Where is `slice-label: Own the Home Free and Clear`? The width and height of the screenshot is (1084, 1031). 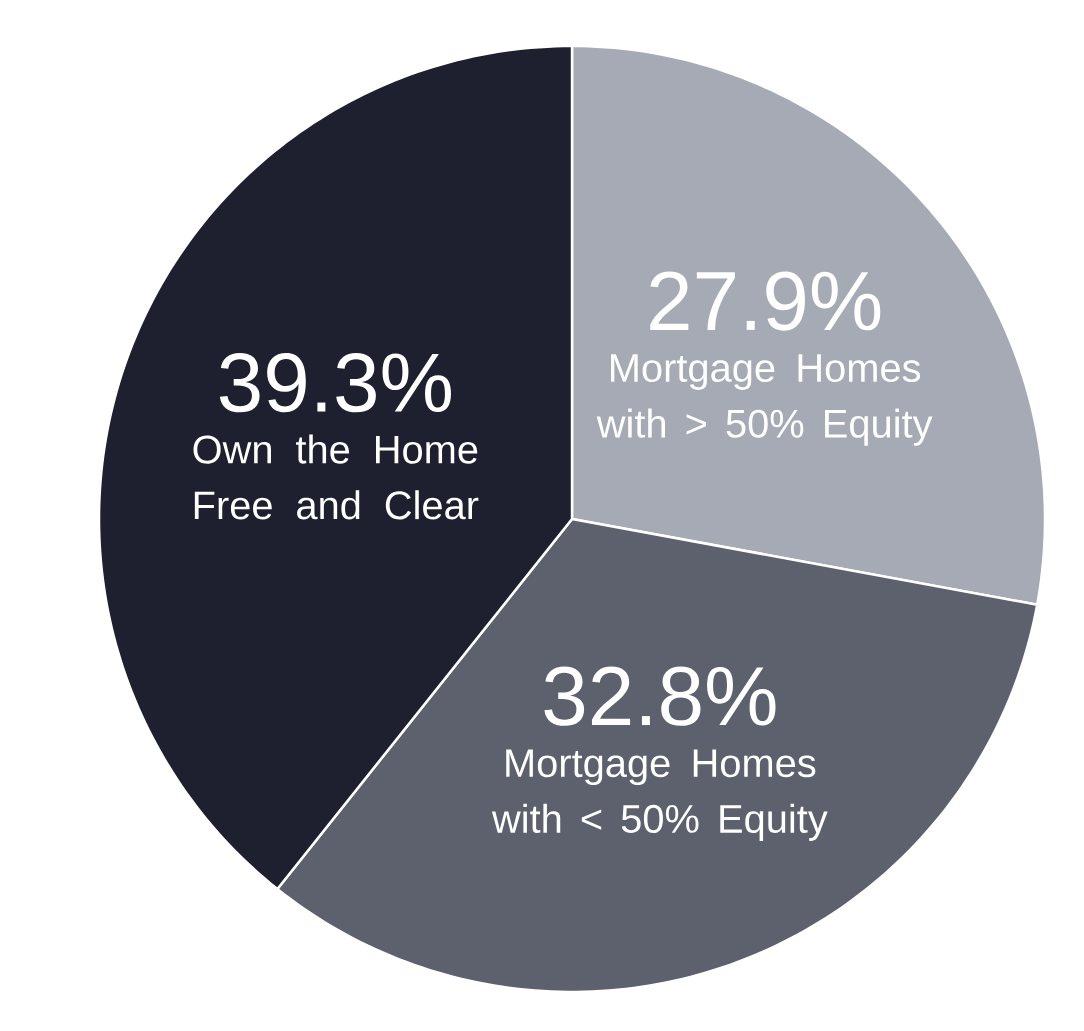
slice-label: Own the Home Free and Clear is located at coordinates (336, 477).